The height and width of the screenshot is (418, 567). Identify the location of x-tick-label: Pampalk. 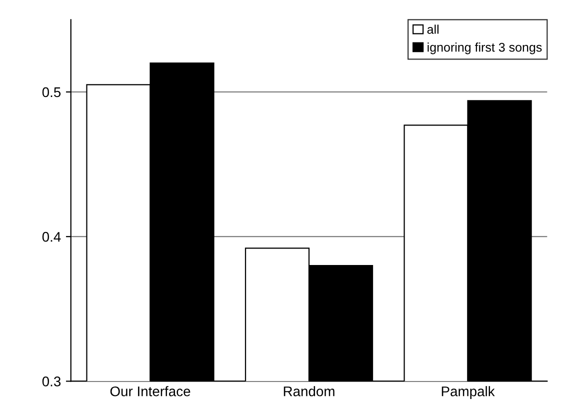
(468, 393).